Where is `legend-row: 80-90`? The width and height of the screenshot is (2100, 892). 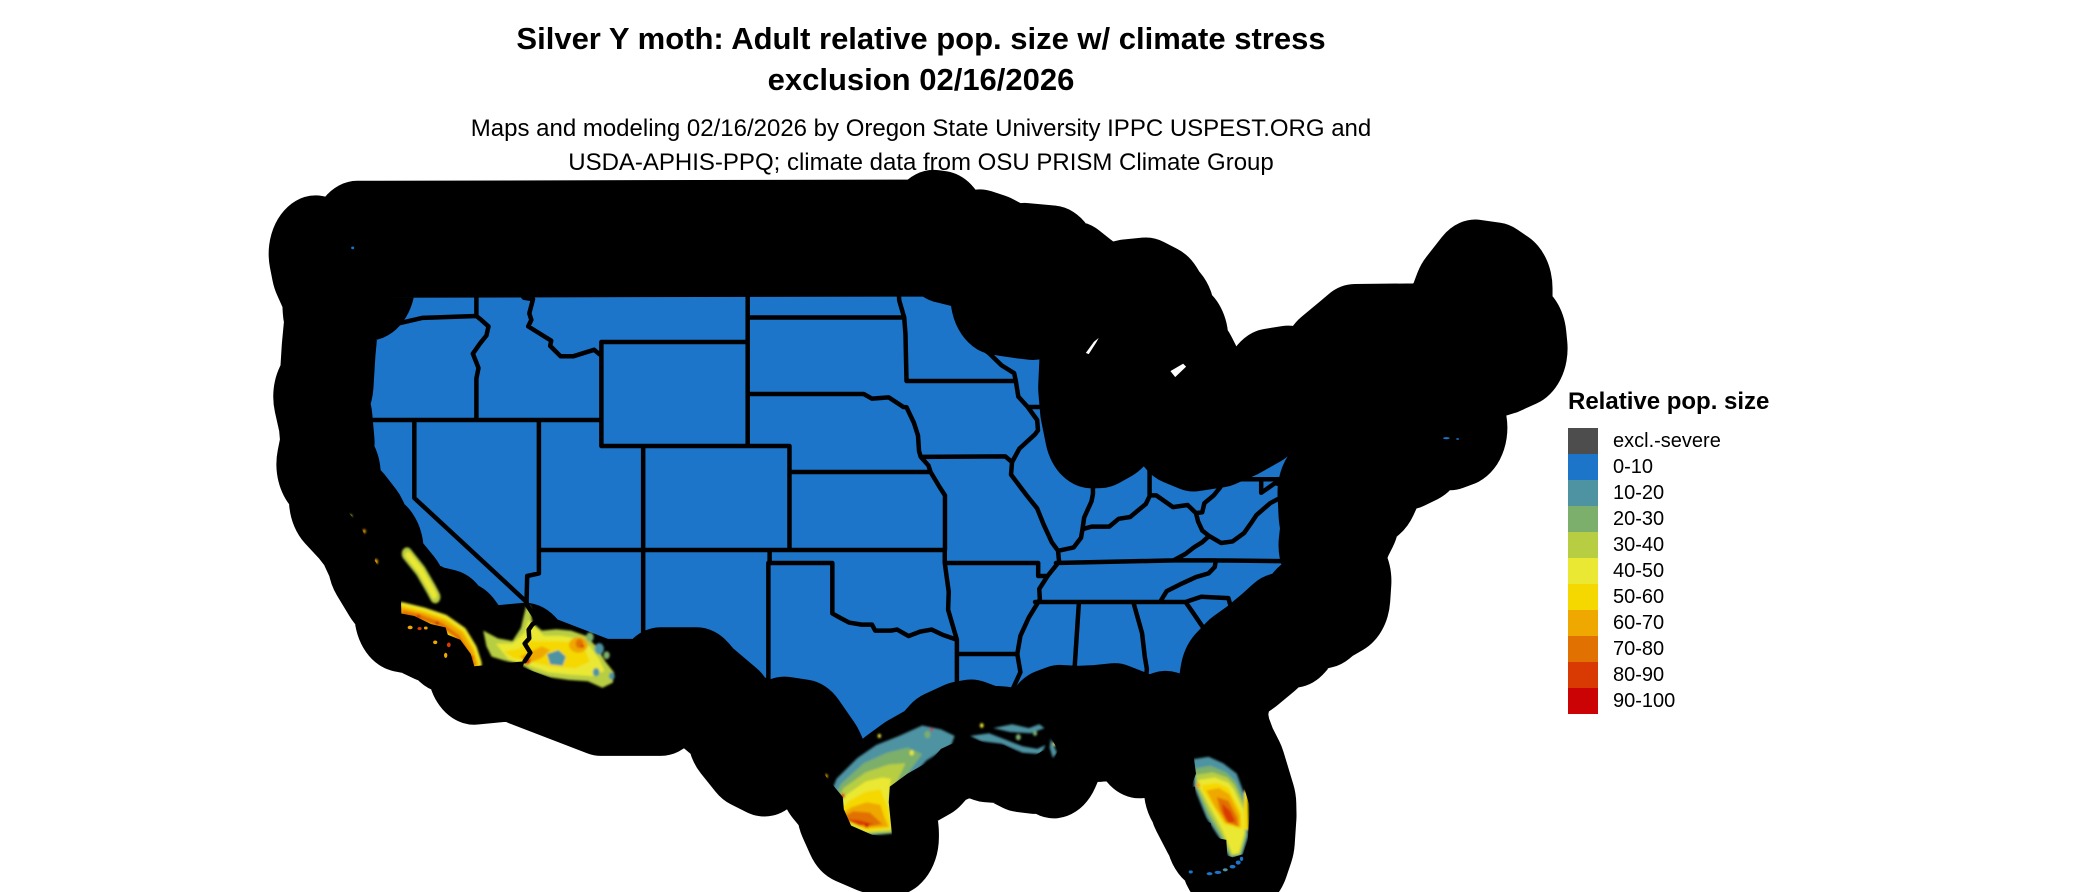 legend-row: 80-90 is located at coordinates (1718, 675).